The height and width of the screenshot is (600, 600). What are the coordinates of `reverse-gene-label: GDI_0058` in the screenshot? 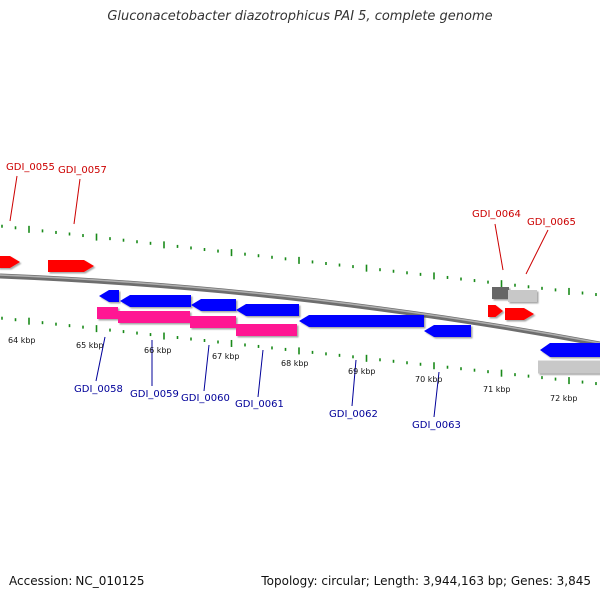 It's located at (98, 389).